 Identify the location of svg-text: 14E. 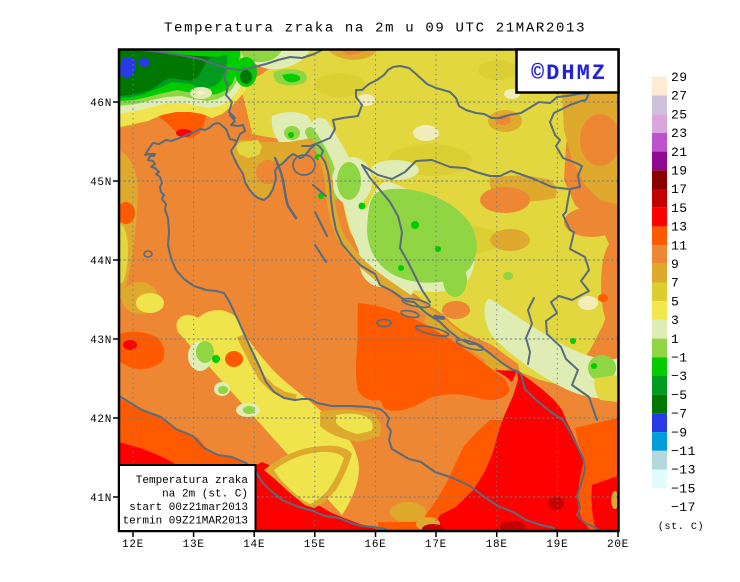
(254, 545).